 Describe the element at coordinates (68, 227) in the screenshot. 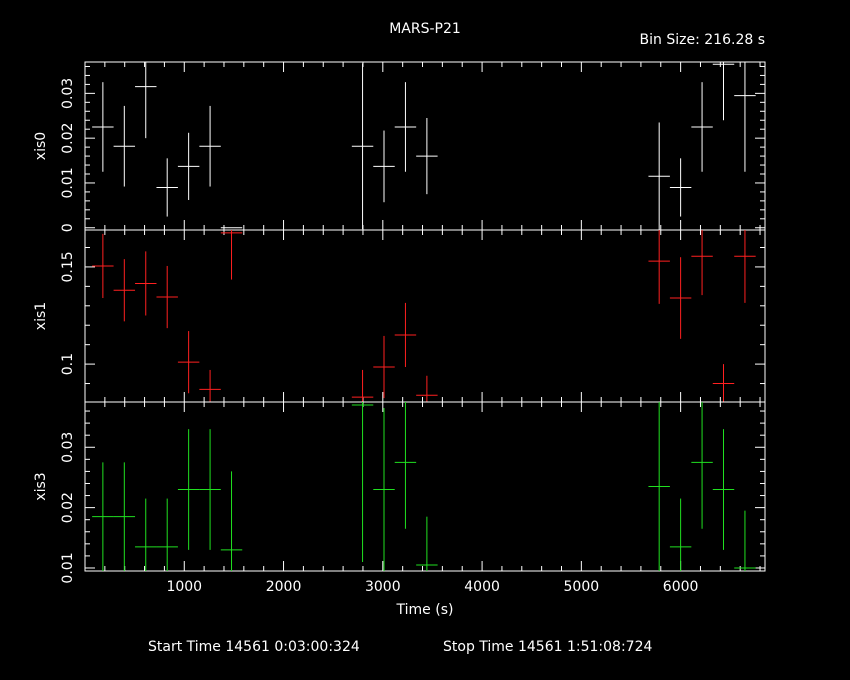

I see `y-tick-label: 0` at that location.